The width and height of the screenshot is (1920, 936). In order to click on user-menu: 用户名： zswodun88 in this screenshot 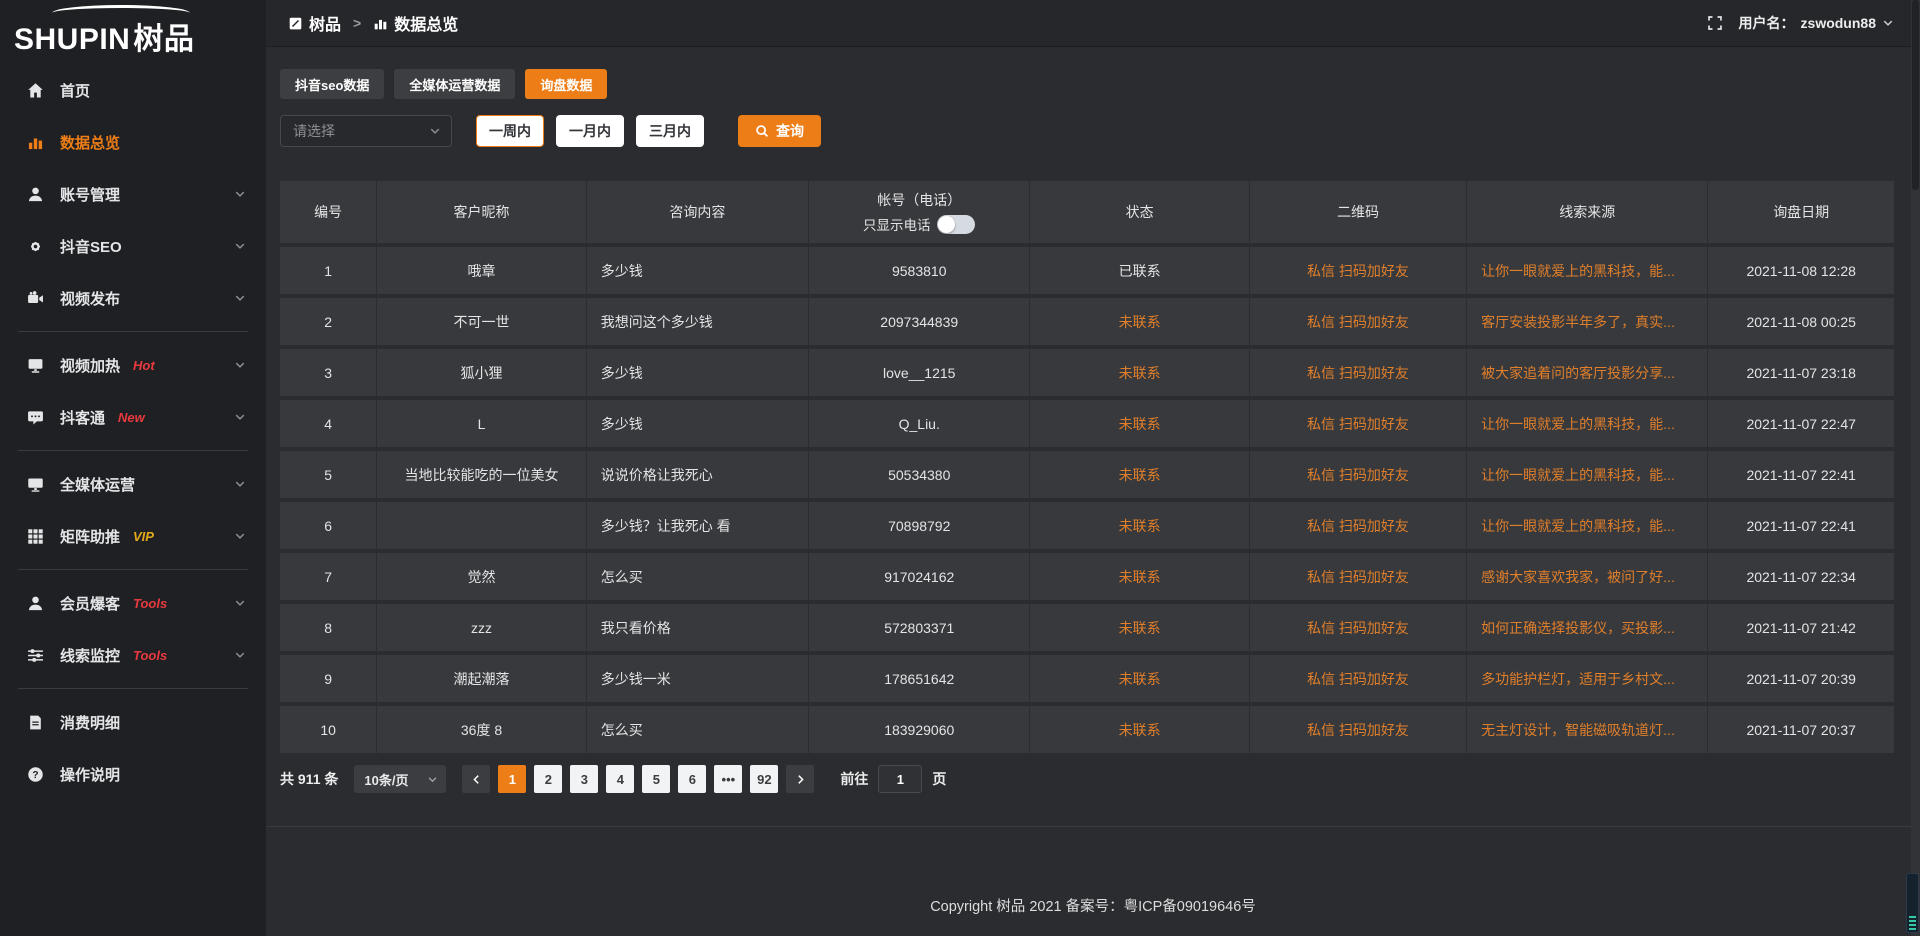, I will do `click(1816, 23)`.